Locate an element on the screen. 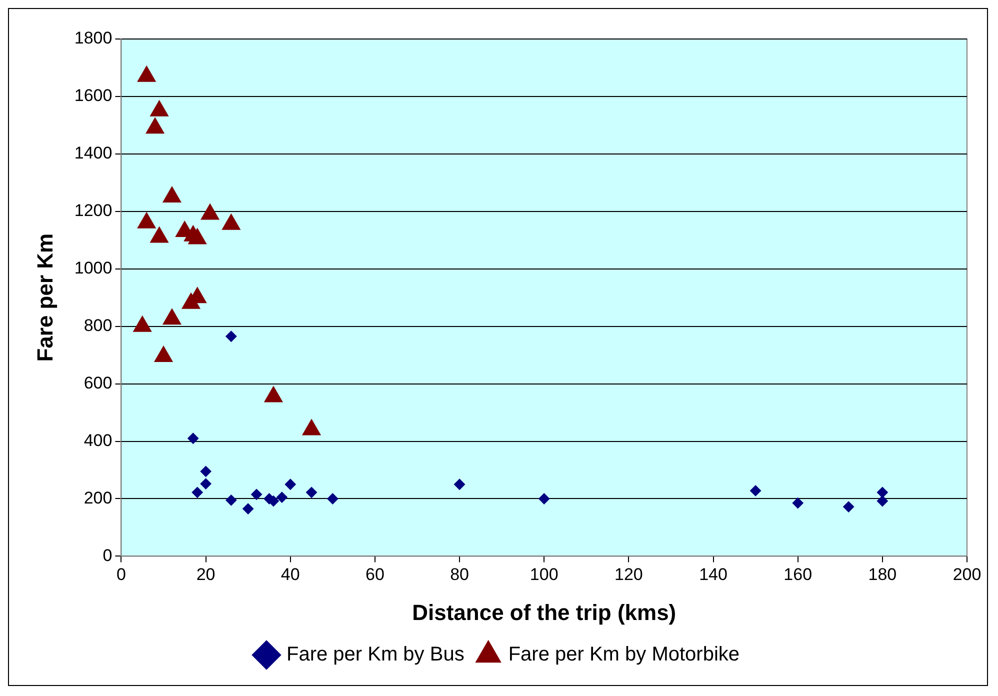 The image size is (998, 696). x-tick-label: 140 is located at coordinates (713, 574).